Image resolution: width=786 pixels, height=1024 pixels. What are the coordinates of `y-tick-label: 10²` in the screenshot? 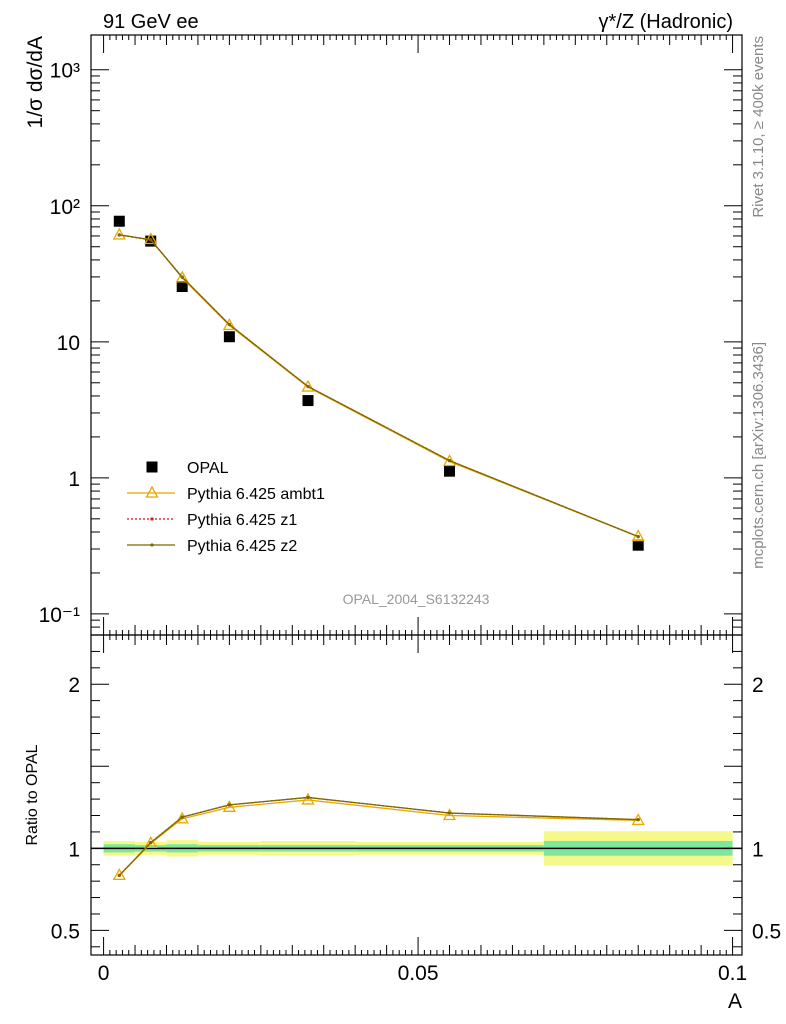 It's located at (65, 207).